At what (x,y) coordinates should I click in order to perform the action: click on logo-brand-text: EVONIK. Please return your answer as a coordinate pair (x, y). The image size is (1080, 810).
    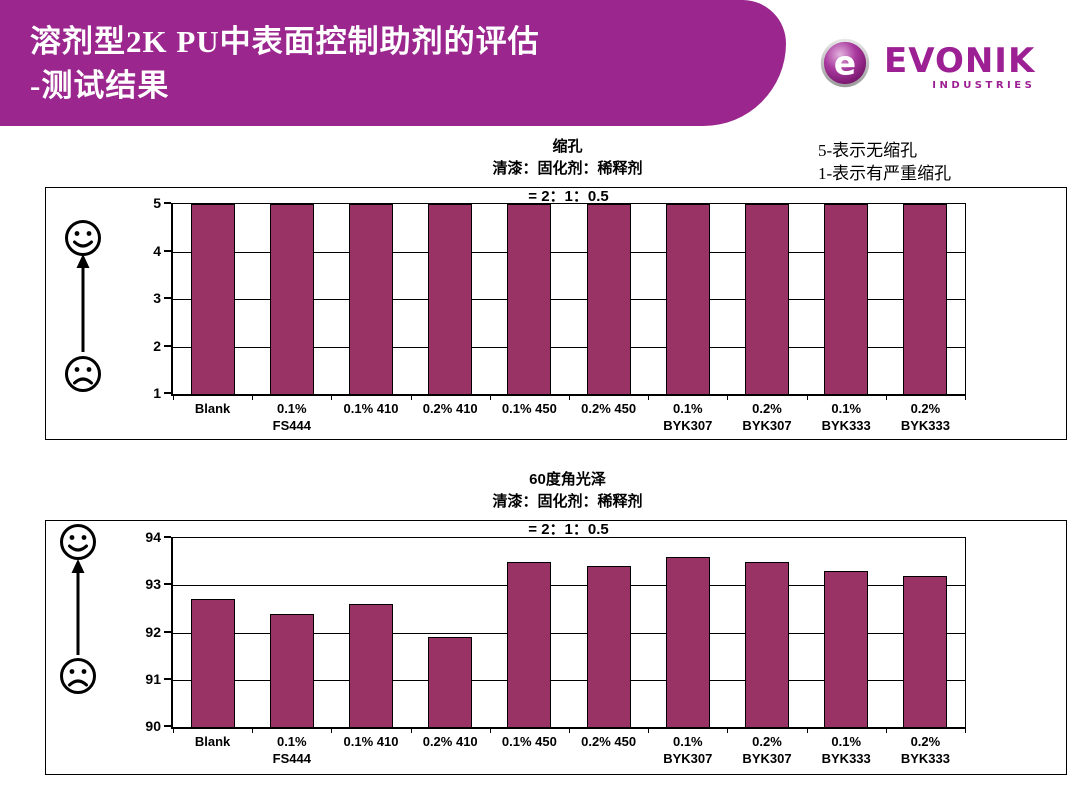
    Looking at the image, I should click on (960, 61).